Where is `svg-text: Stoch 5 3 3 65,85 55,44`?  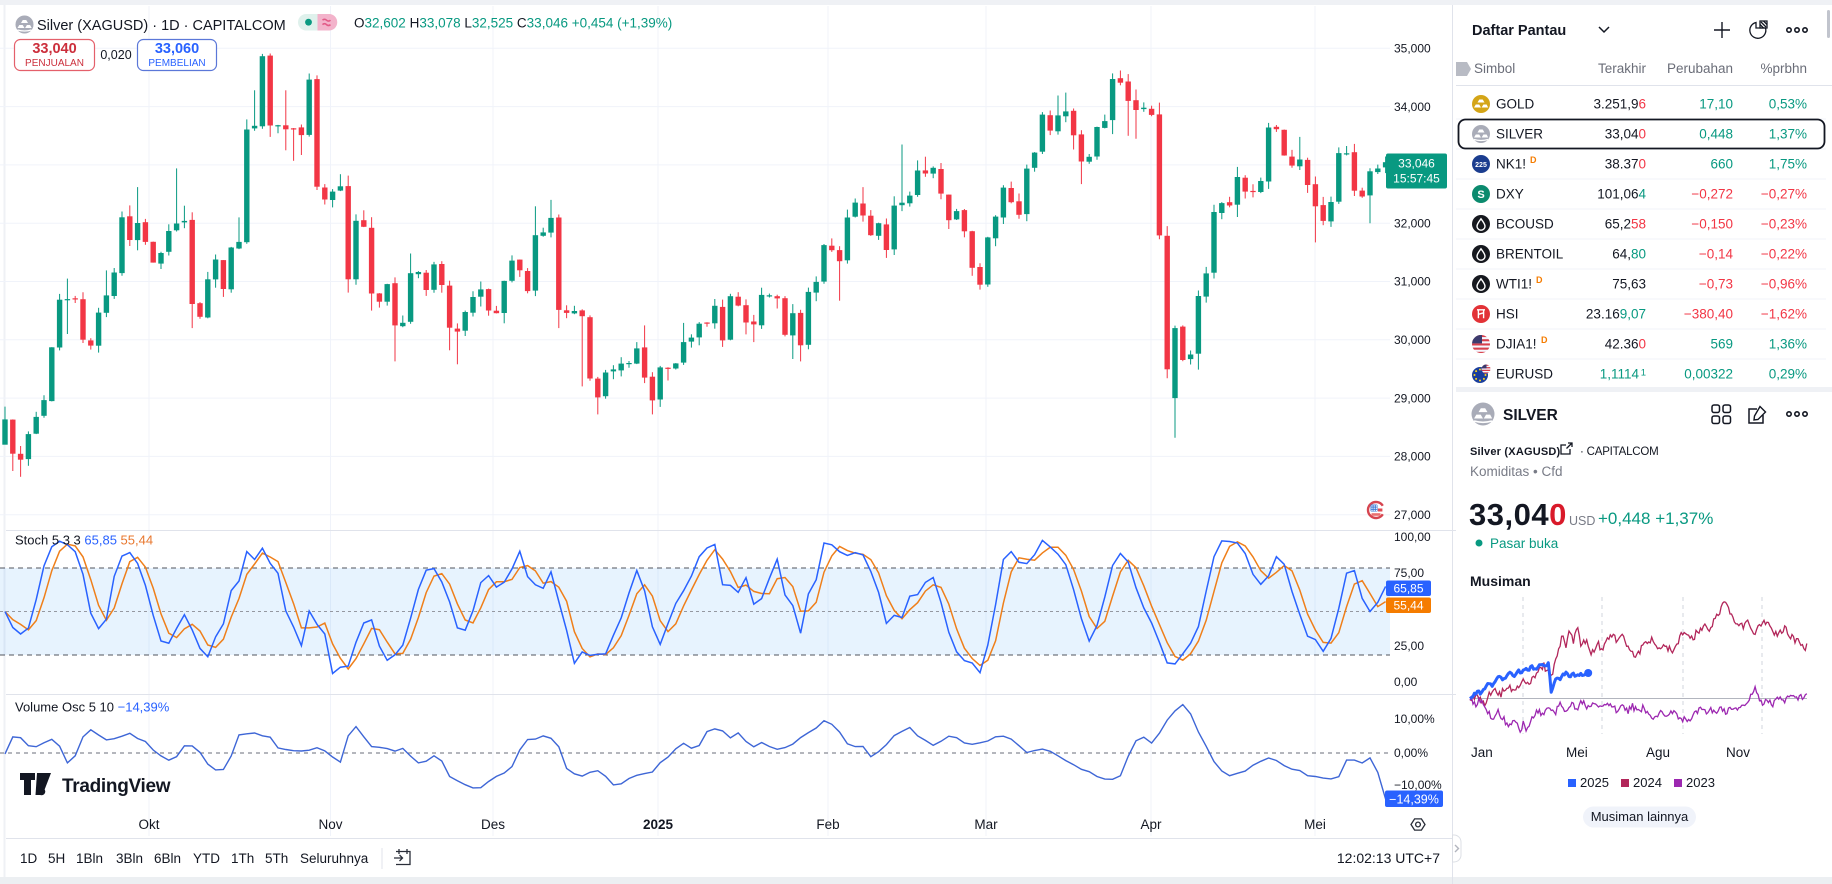
svg-text: Stoch 5 3 3 65,85 55,44 is located at coordinates (84, 540).